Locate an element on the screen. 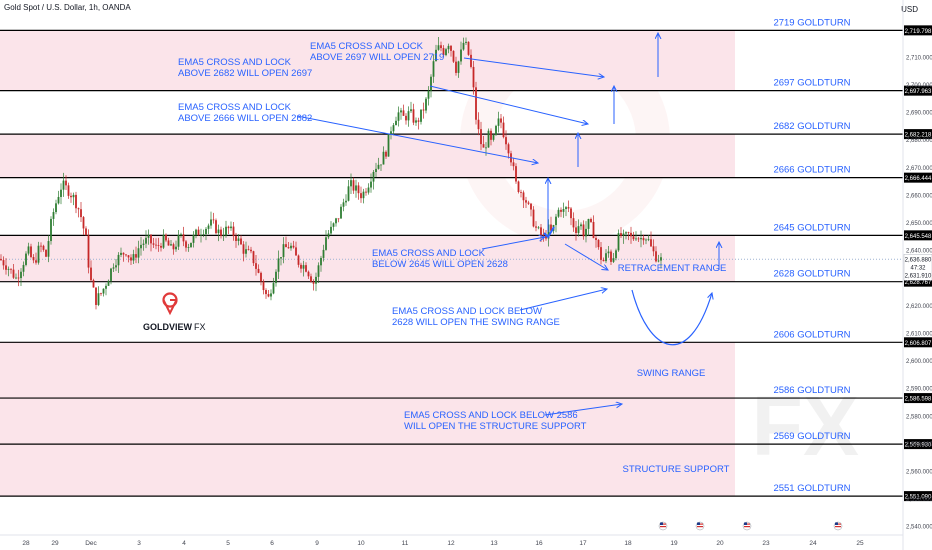 This screenshot has height=550, width=932. economic-event-flags is located at coordinates (750, 526).